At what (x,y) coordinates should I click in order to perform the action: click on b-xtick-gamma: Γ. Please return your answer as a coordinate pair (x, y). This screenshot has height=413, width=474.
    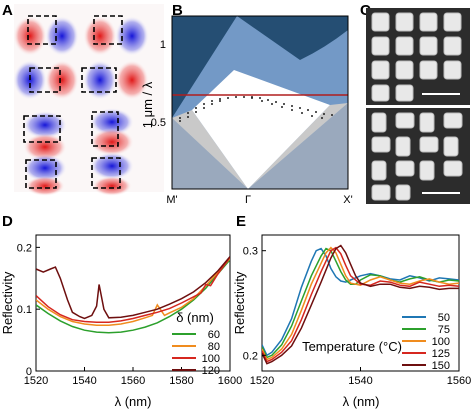
    Looking at the image, I should click on (248, 200).